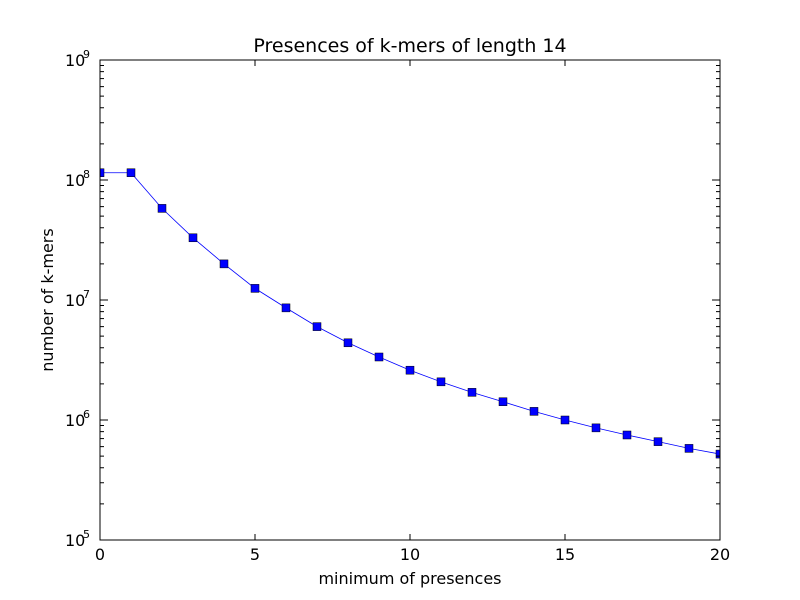 This screenshot has height=600, width=800. Describe the element at coordinates (47, 299) in the screenshot. I see `y-axis-label: number of k-mers` at that location.